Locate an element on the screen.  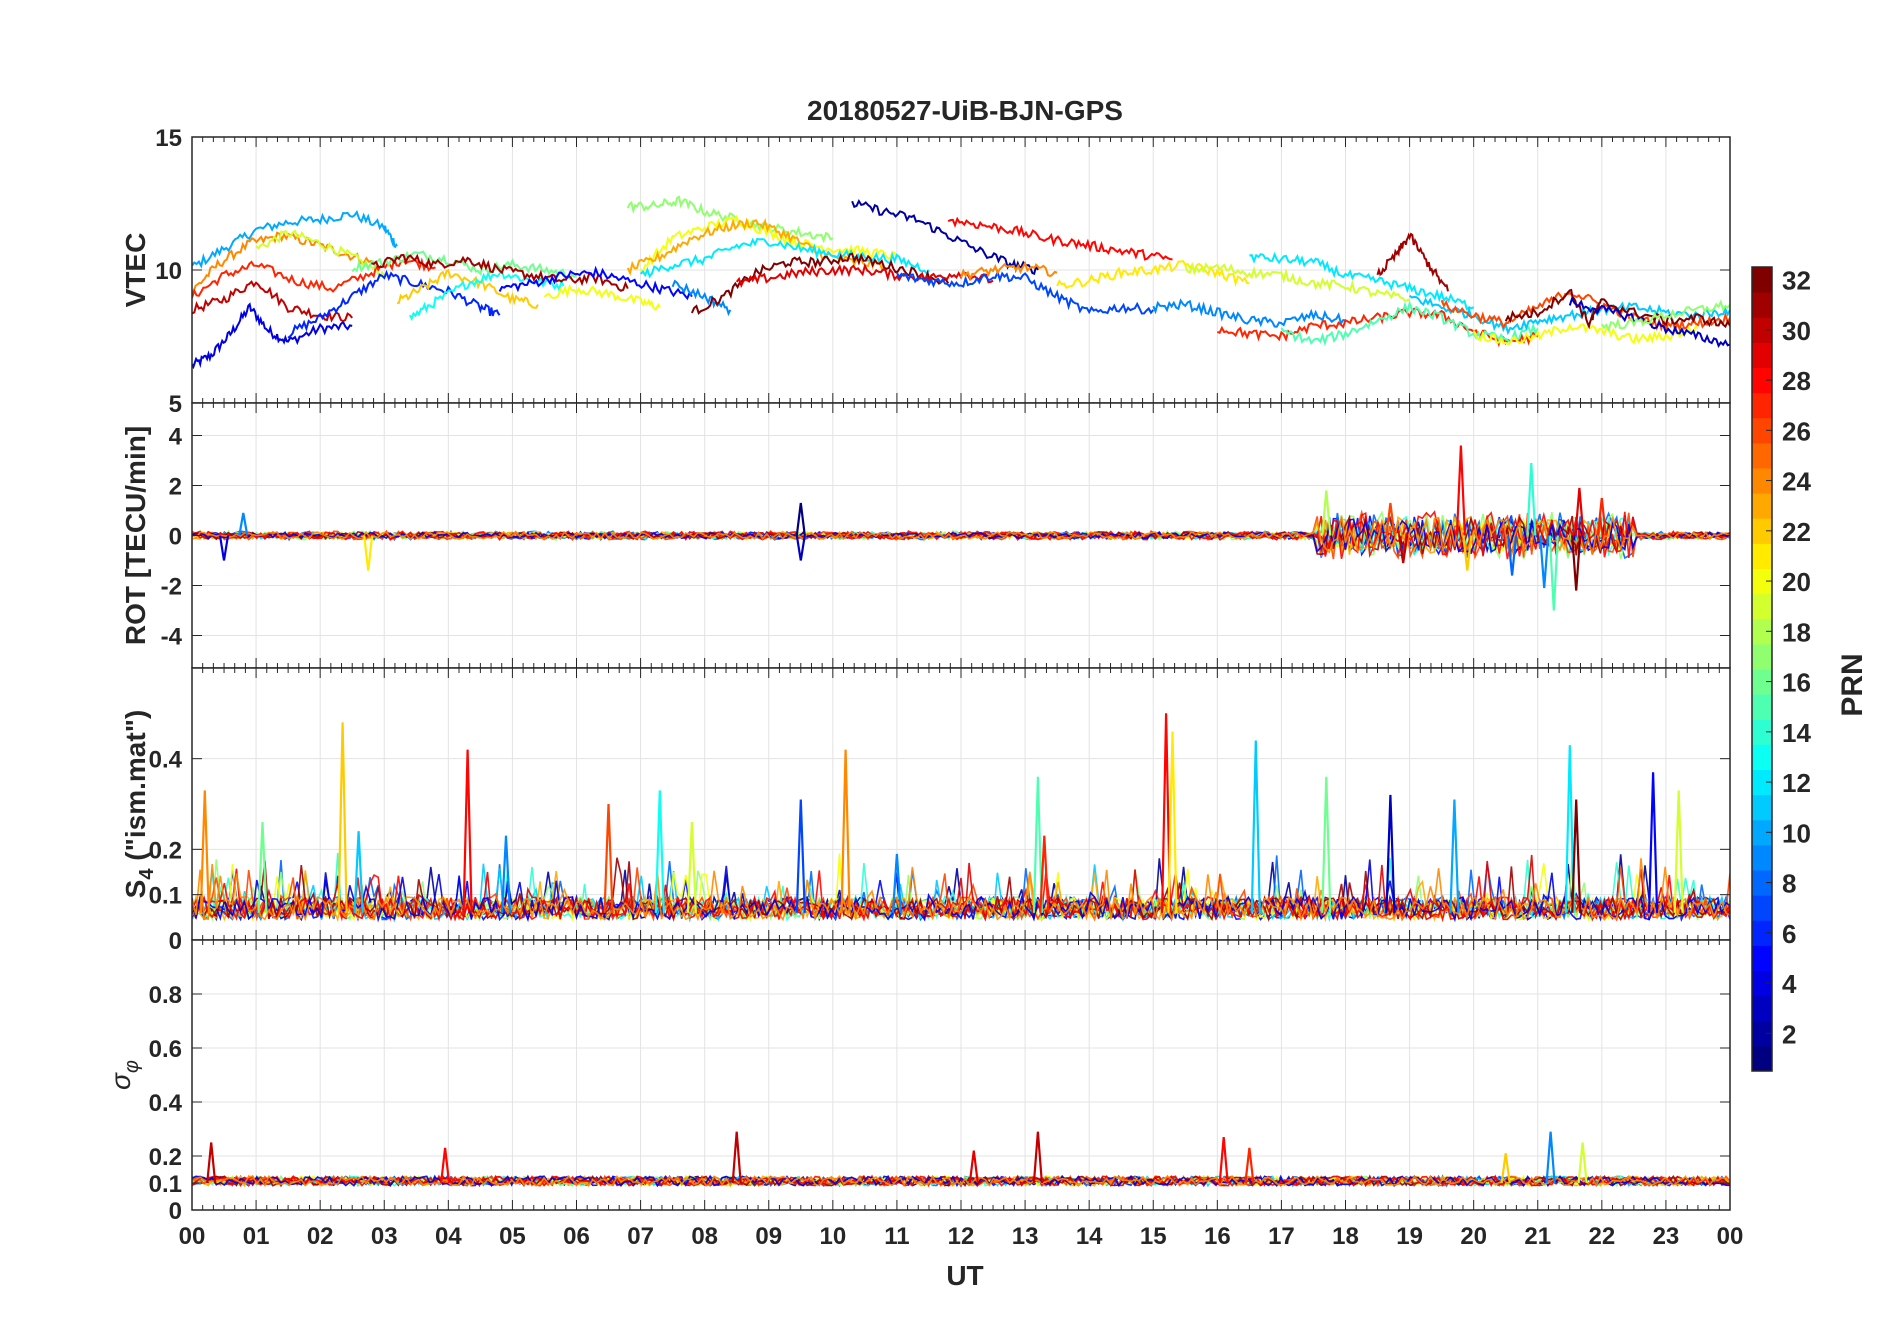
y-tick-label: 0.2 is located at coordinates (165, 850).